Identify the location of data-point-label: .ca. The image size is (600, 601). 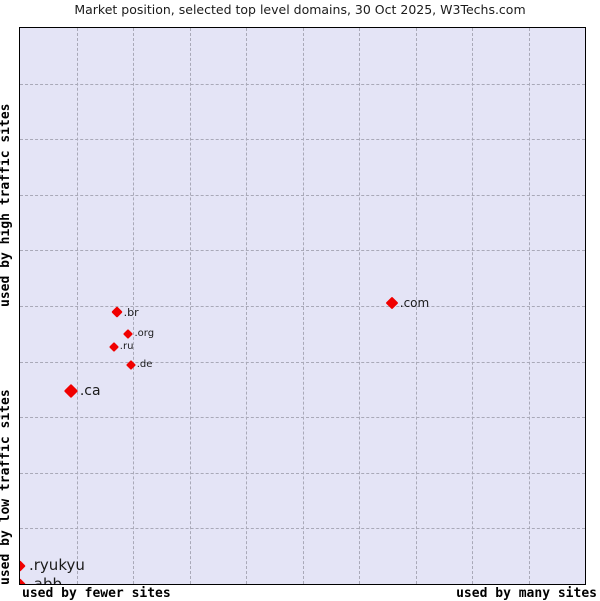
(90, 390).